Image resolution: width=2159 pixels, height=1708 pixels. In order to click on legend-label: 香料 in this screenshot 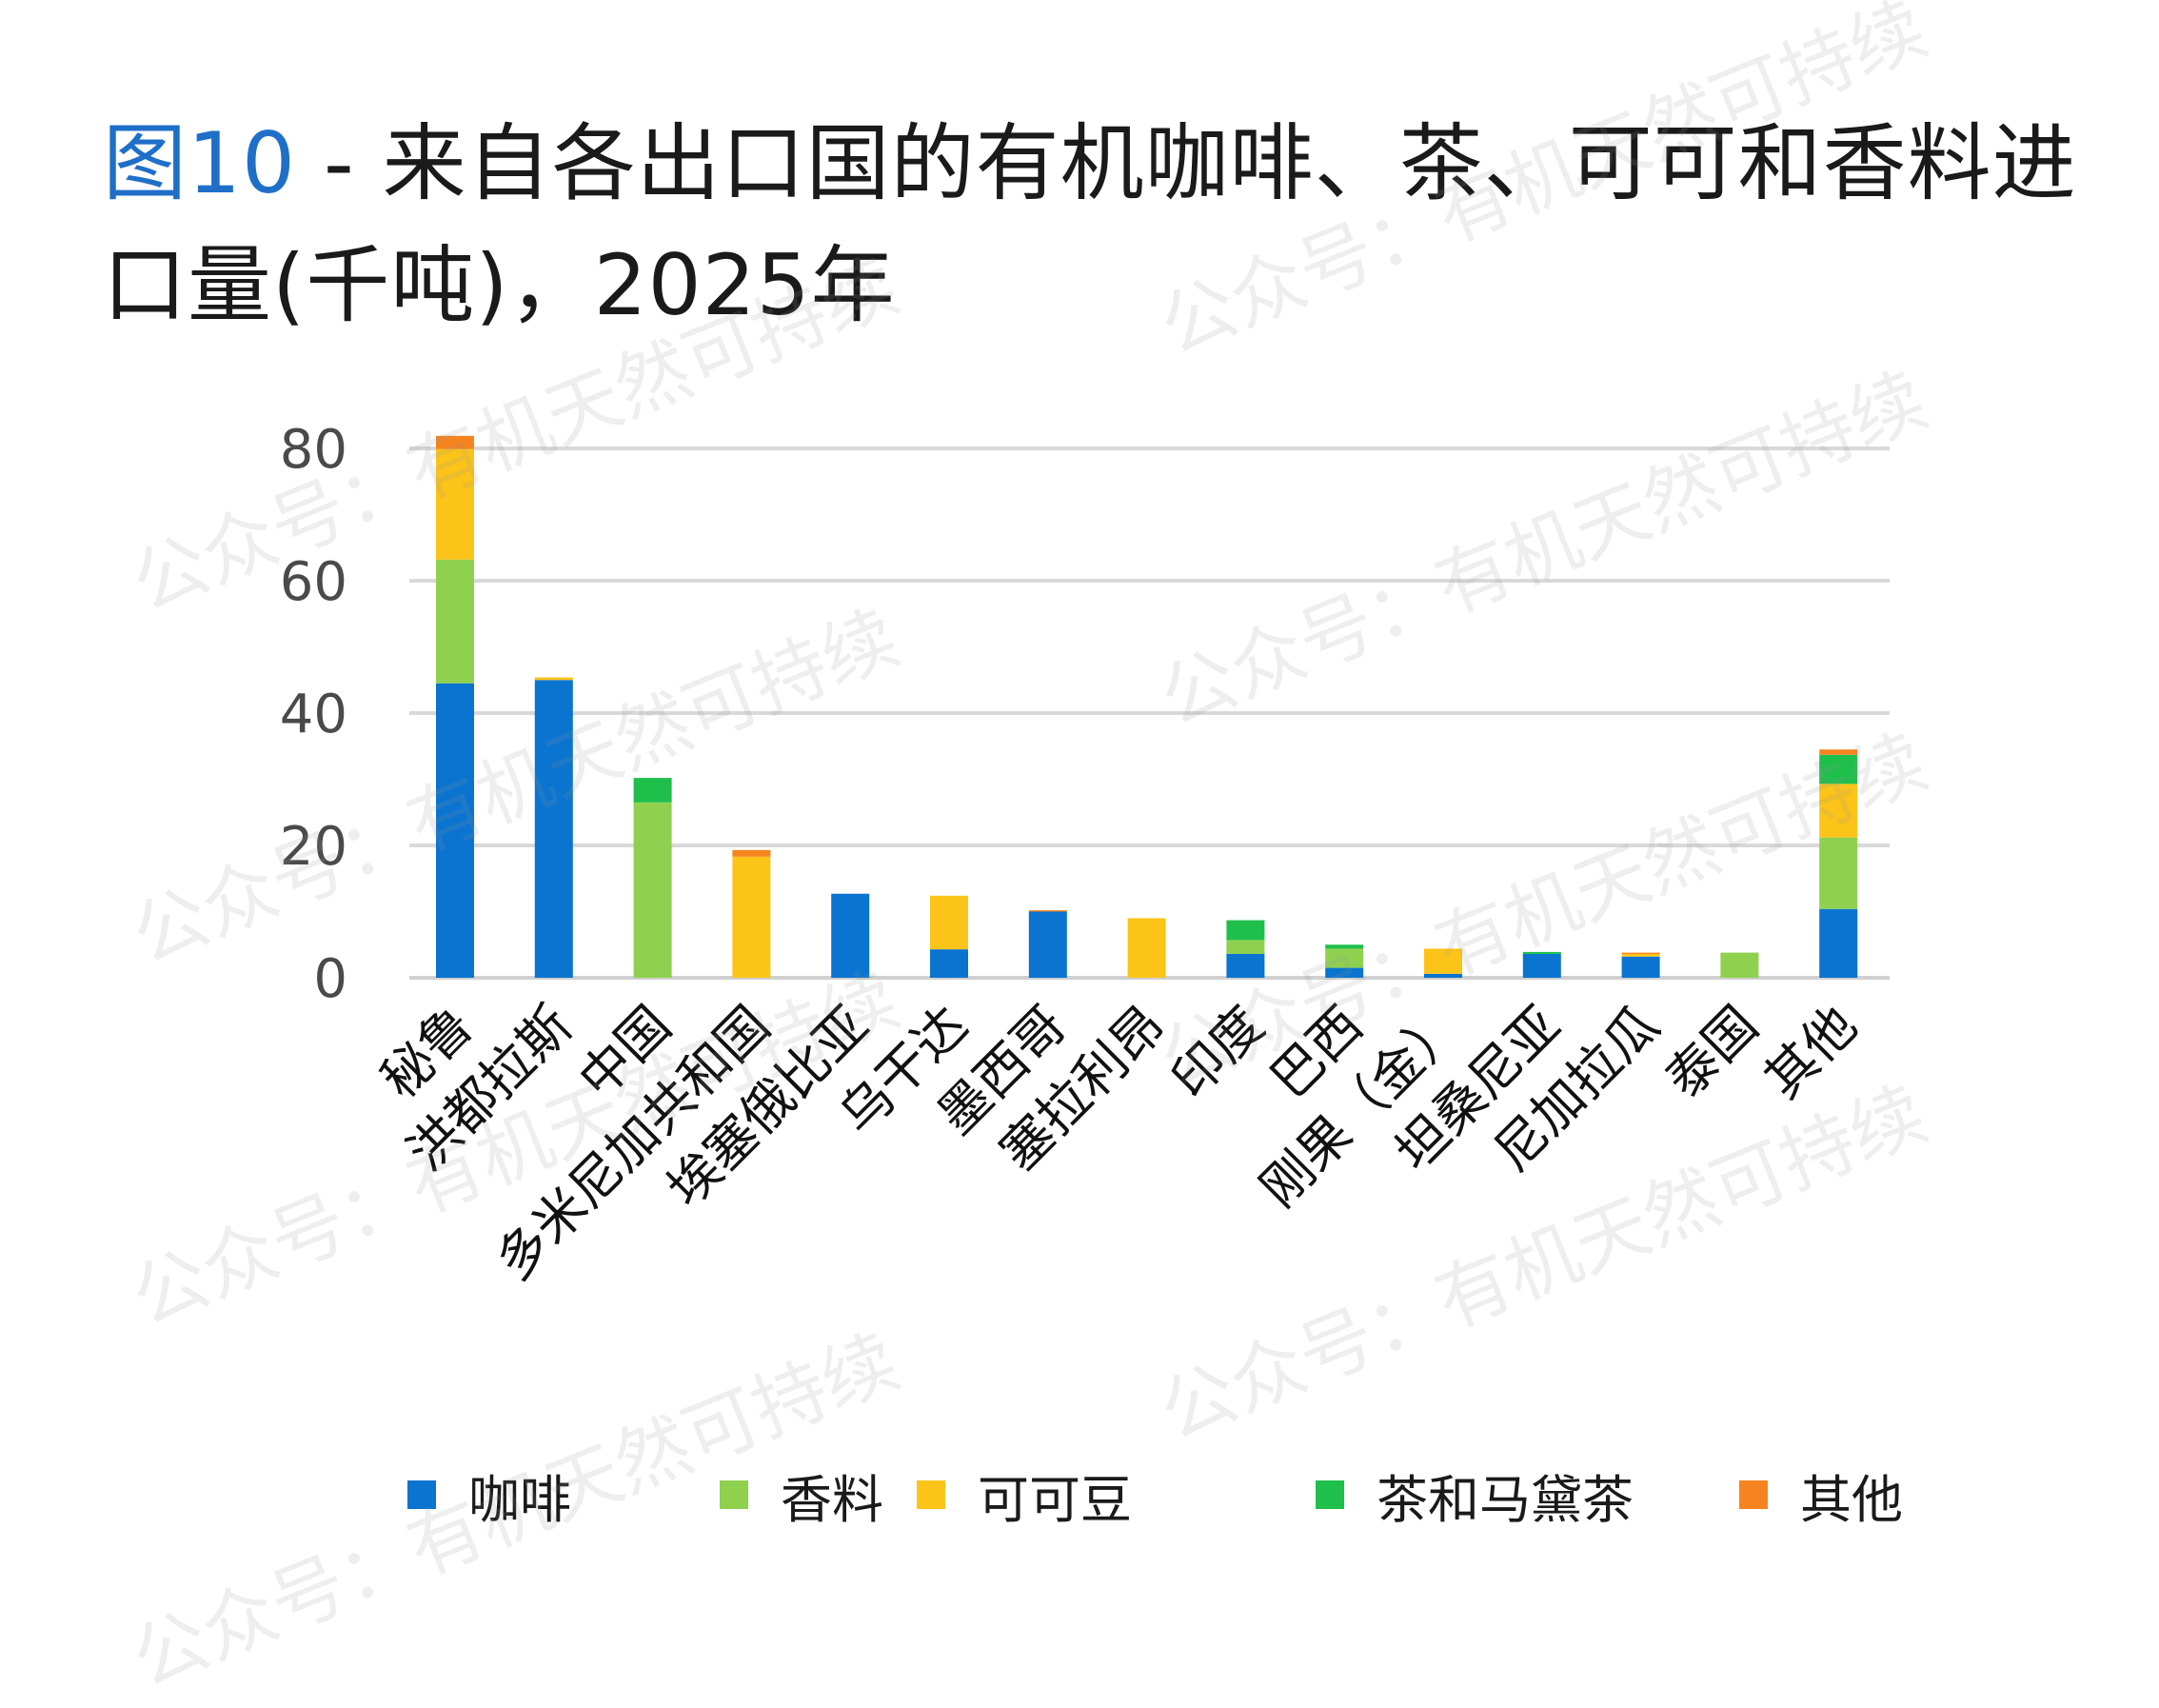, I will do `click(832, 1499)`.